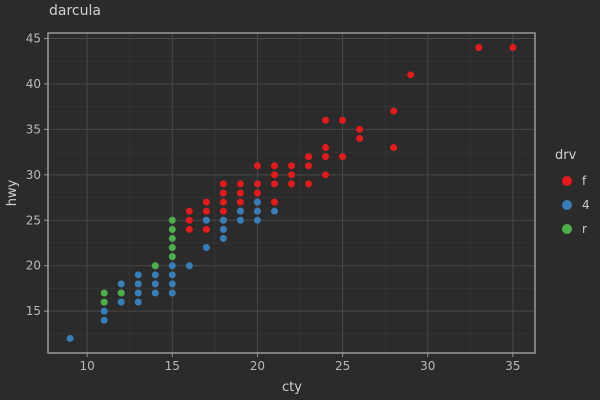 This screenshot has height=400, width=600. Describe the element at coordinates (566, 155) in the screenshot. I see `legend-title: drv` at that location.